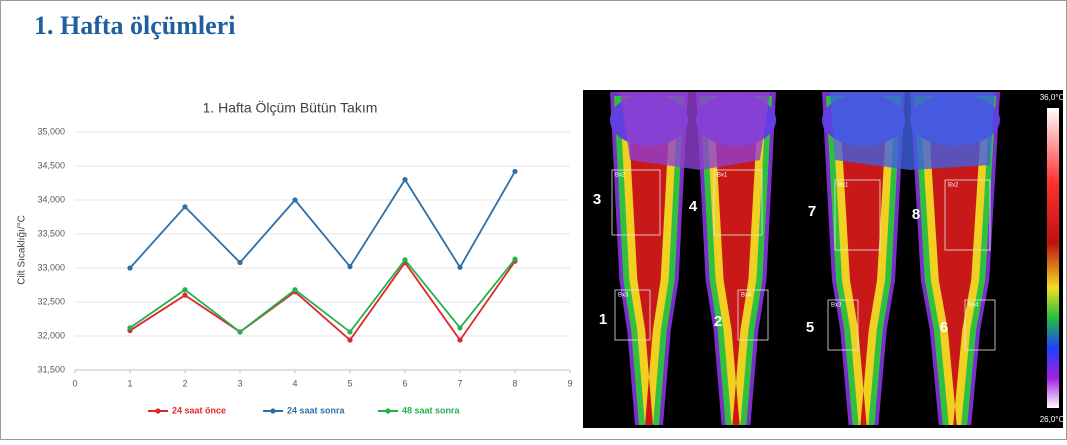 This screenshot has width=1067, height=445. I want to click on x-tick-label: 8, so click(514, 383).